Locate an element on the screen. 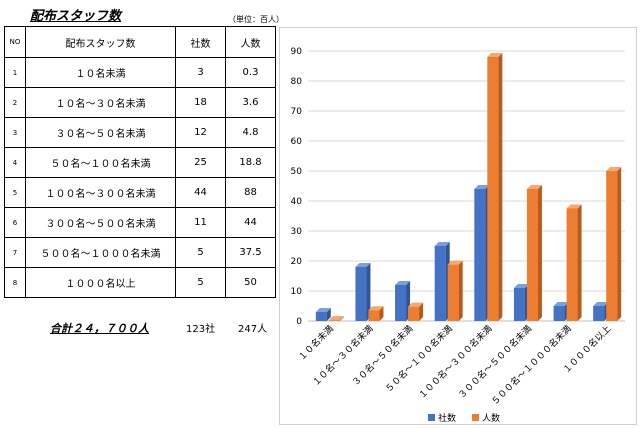 The height and width of the screenshot is (429, 640). total-companies: 123社 is located at coordinates (201, 329).